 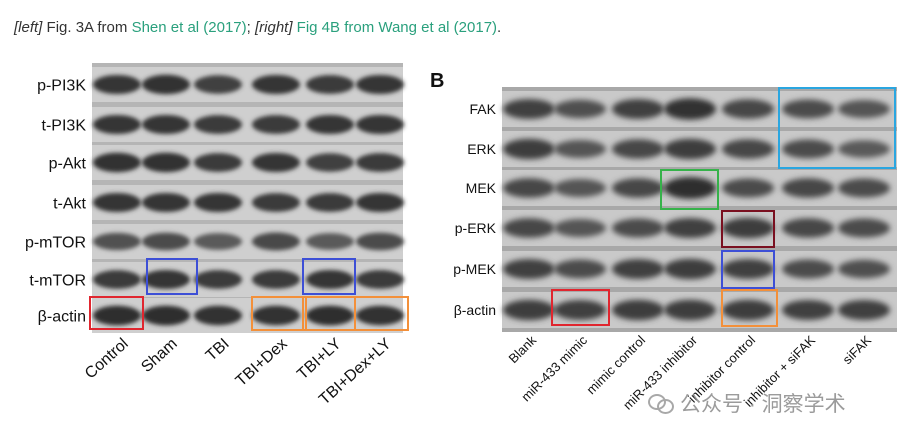 I want to click on caption-text-2: ;, so click(x=250, y=27).